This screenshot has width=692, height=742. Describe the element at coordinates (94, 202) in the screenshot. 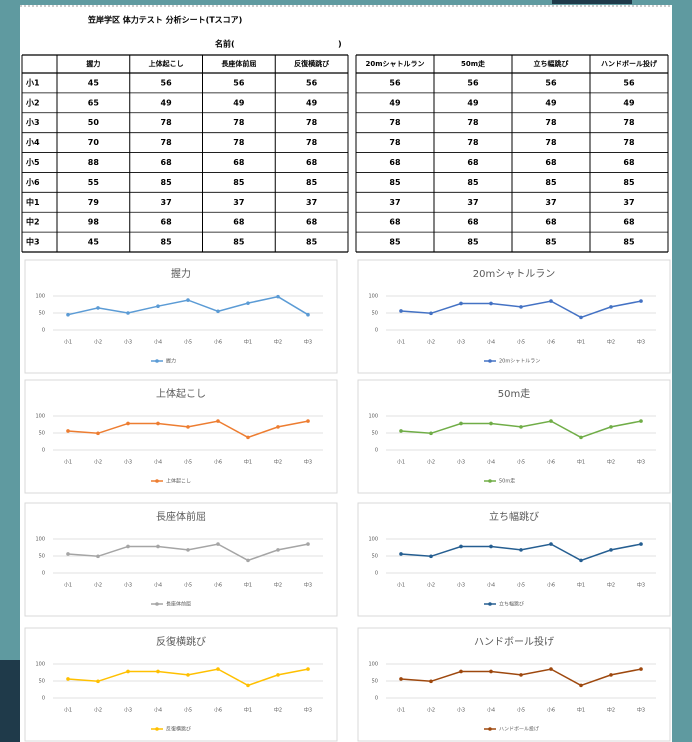

I see `cell-value: 79` at that location.